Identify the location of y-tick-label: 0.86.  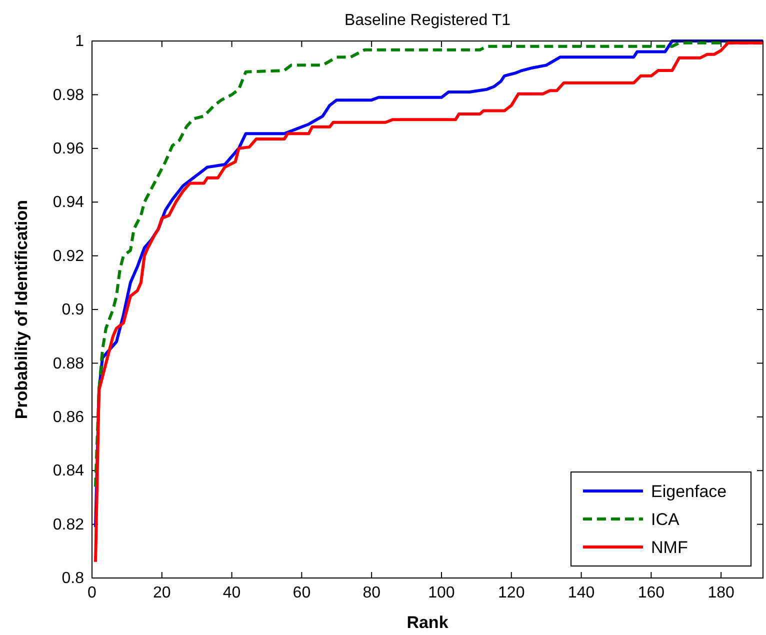
(68, 417).